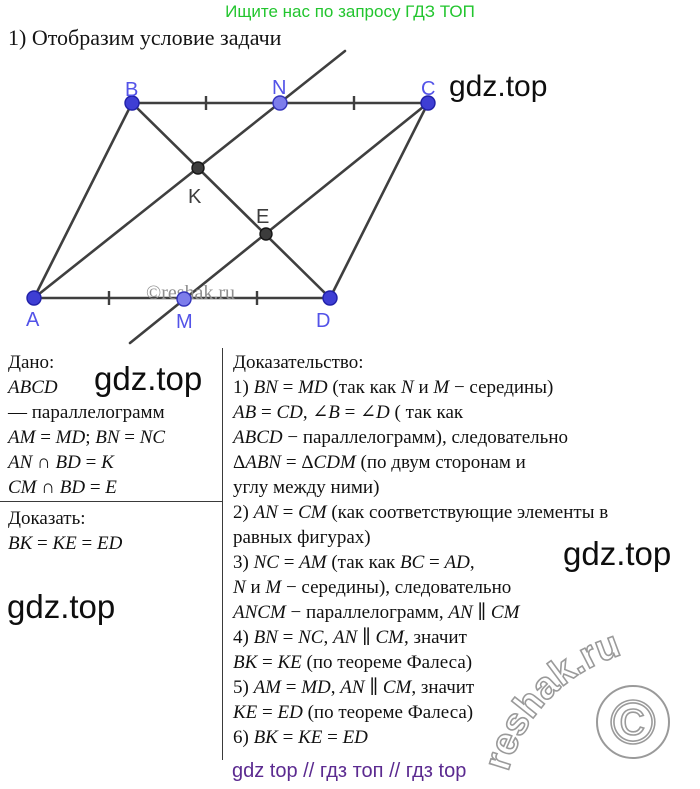  I want to click on tick-marks, so click(231, 200).